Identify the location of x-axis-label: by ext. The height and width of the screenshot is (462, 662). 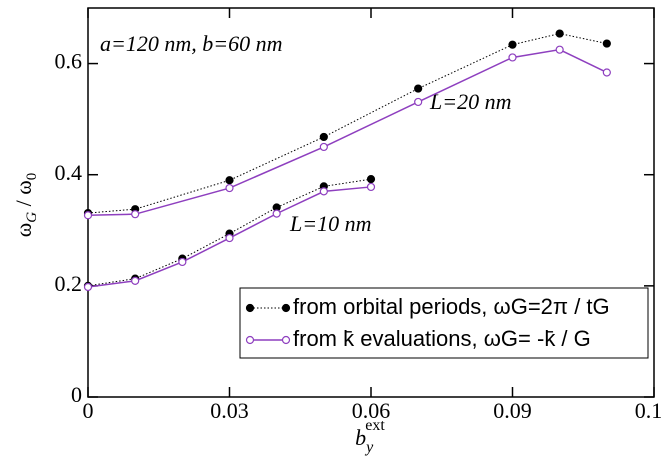
(370, 436).